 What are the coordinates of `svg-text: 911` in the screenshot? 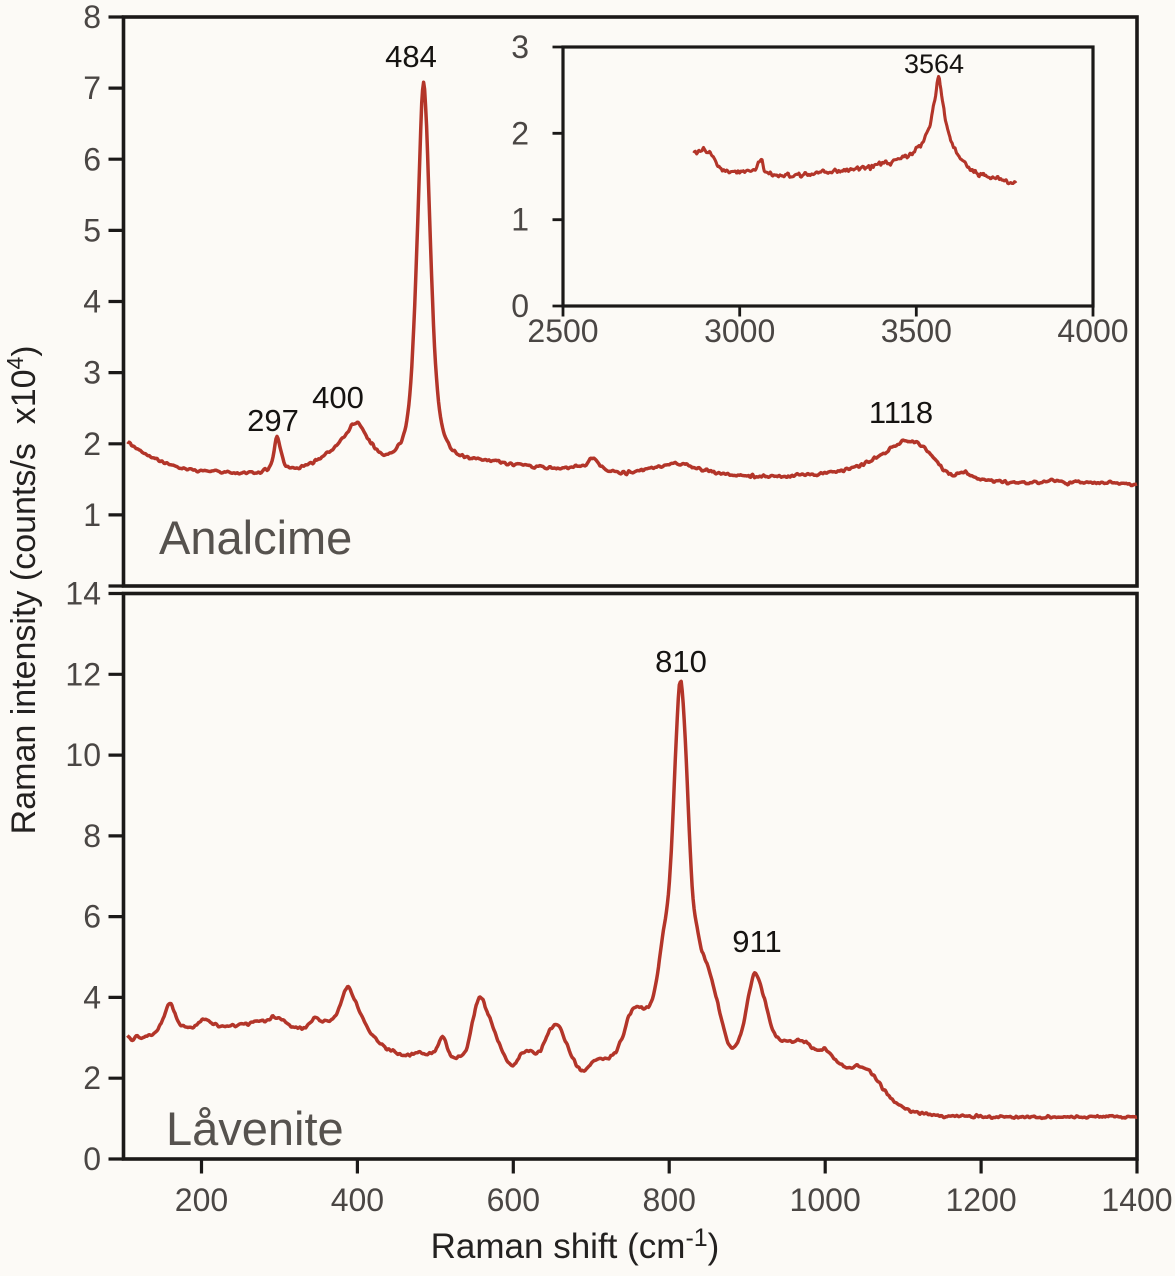 It's located at (756, 941).